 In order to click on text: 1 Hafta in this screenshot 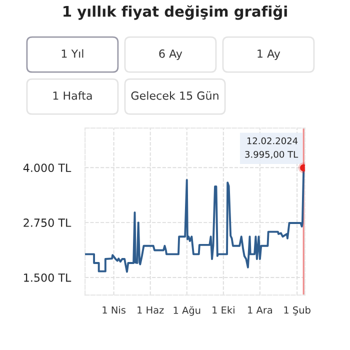, I will do `click(72, 95)`.